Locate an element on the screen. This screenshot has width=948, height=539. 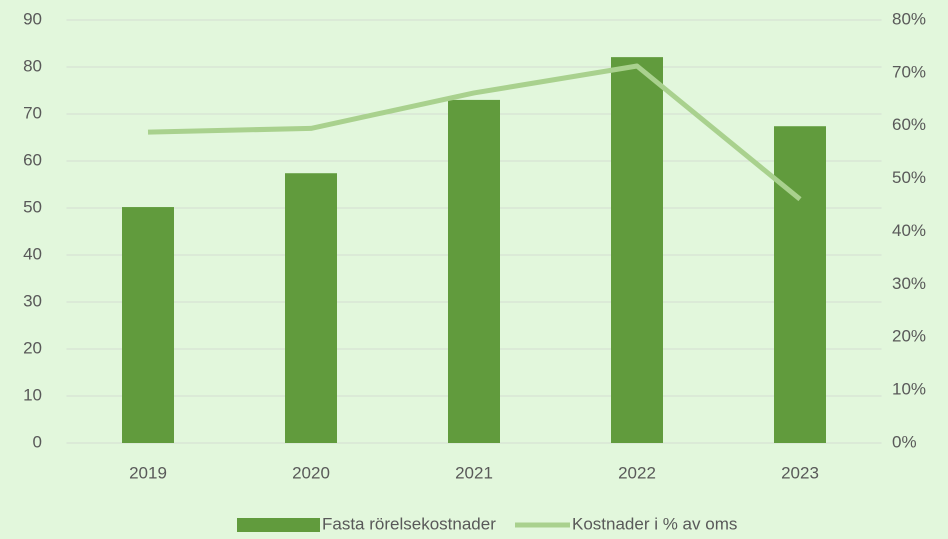
y-tick-label: 80 is located at coordinates (32, 65).